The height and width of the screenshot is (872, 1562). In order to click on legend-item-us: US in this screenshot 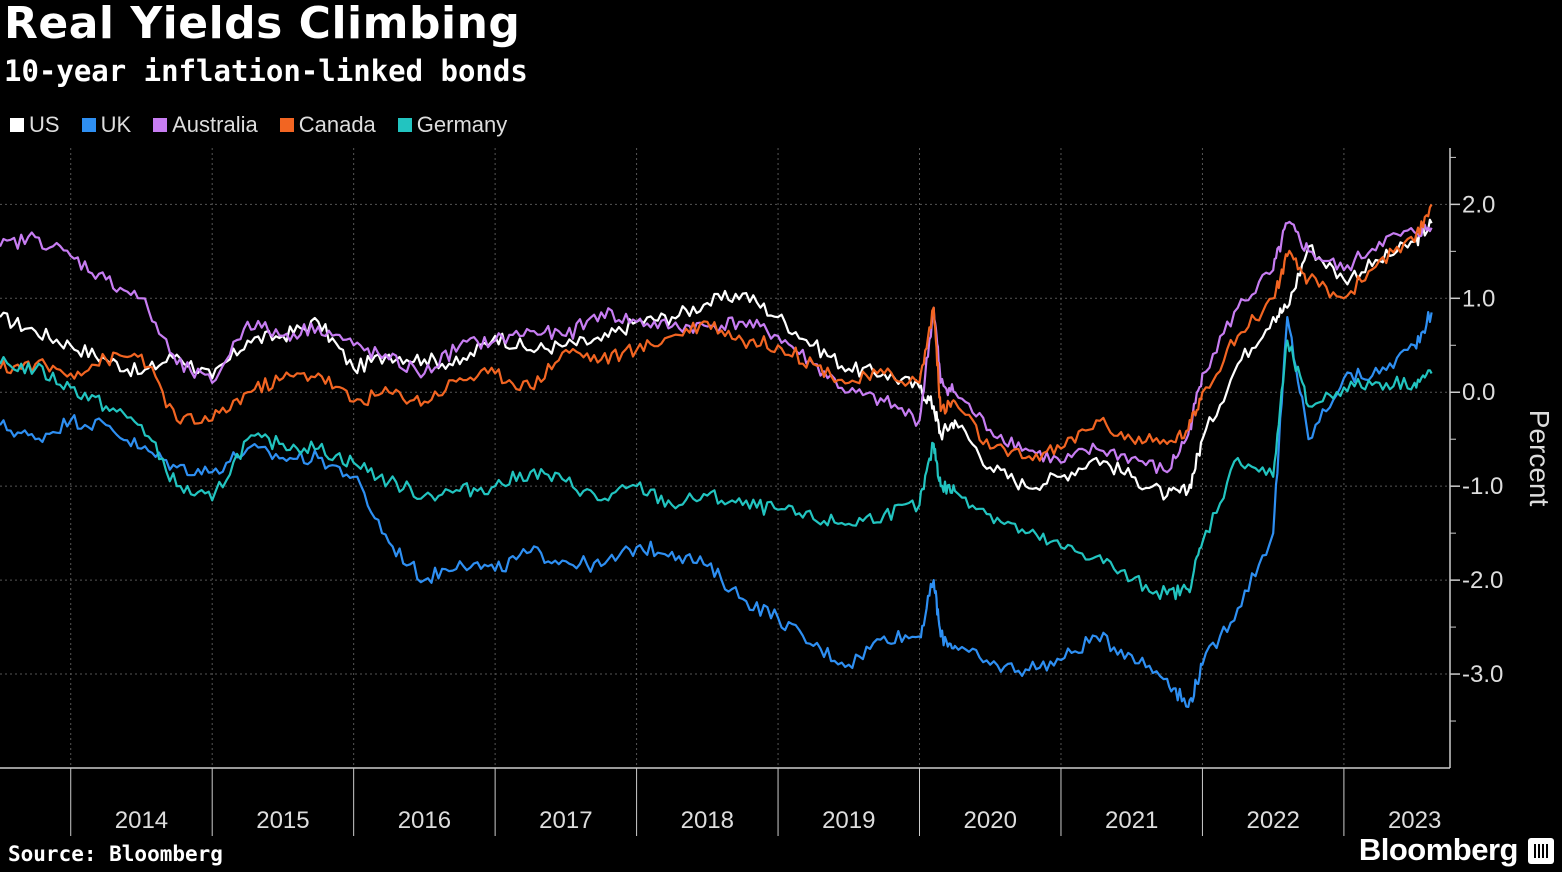, I will do `click(35, 125)`.